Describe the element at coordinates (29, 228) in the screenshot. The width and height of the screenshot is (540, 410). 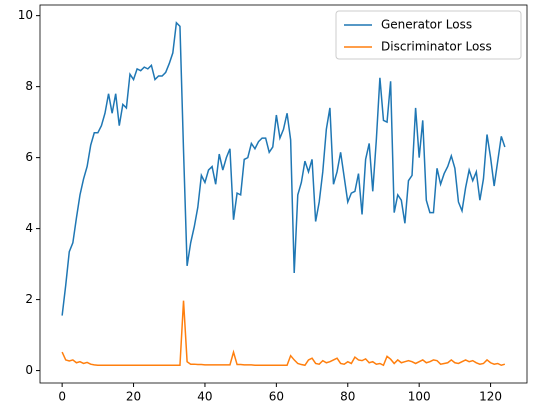
I see `y-tick-label: 4` at that location.